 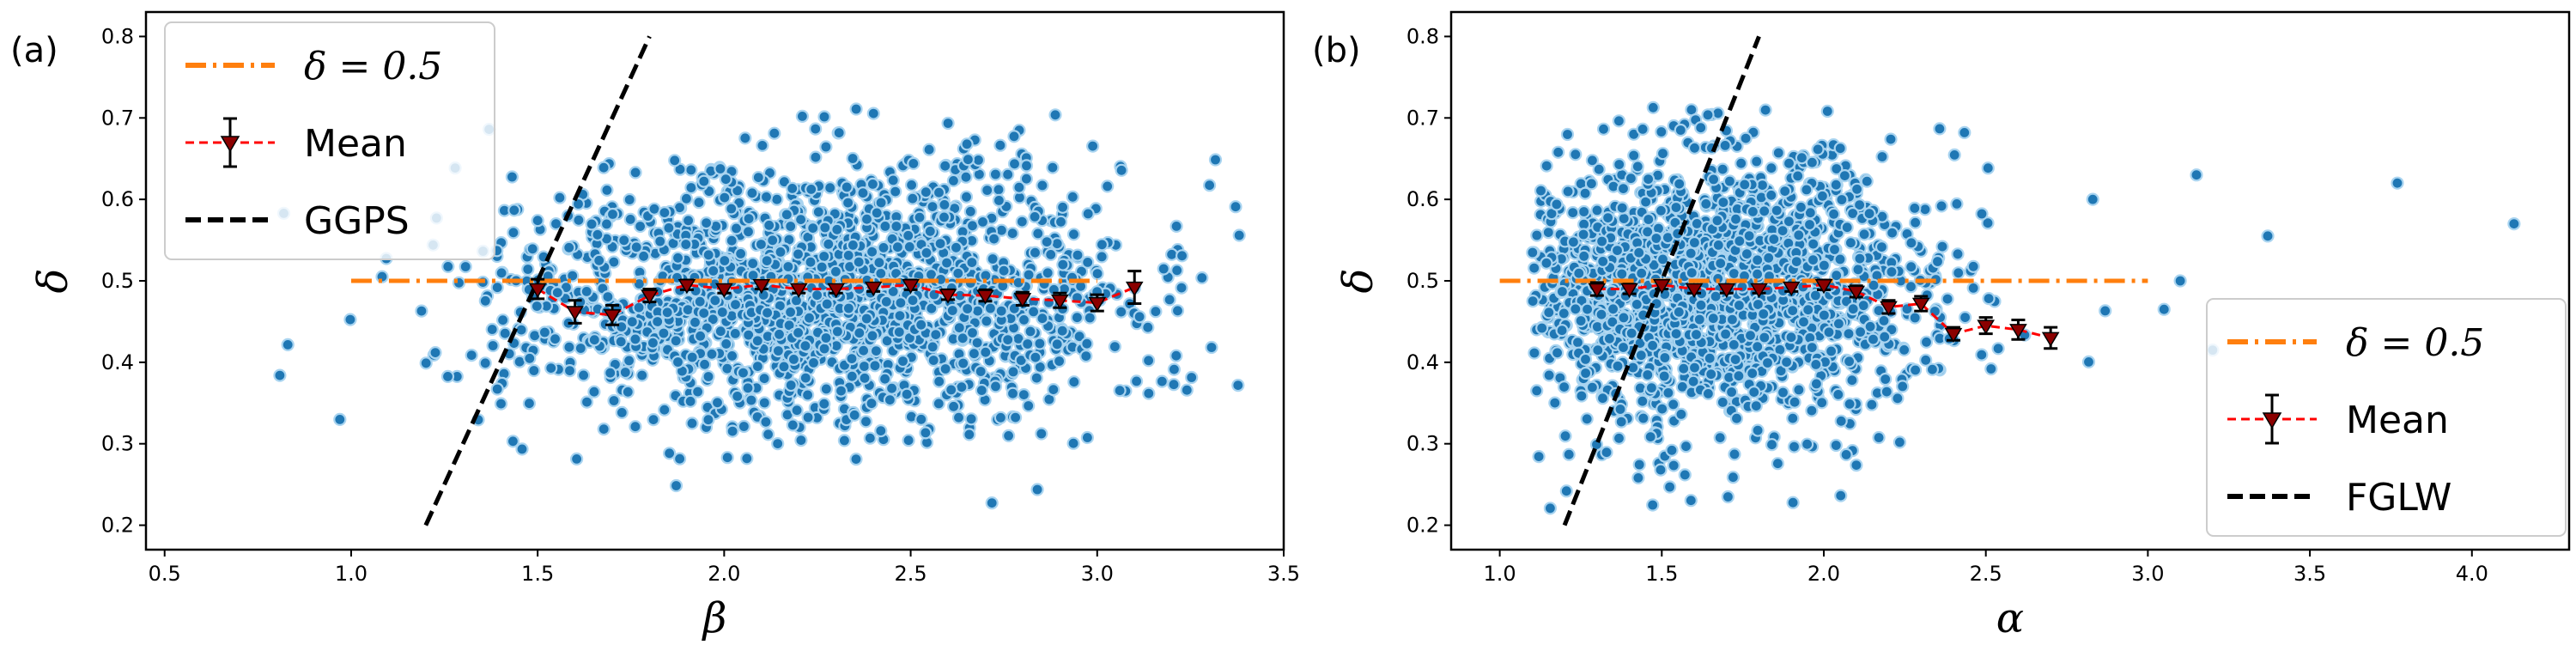 What do you see at coordinates (2398, 498) in the screenshot?
I see `legend-label-fit: FGLW` at bounding box center [2398, 498].